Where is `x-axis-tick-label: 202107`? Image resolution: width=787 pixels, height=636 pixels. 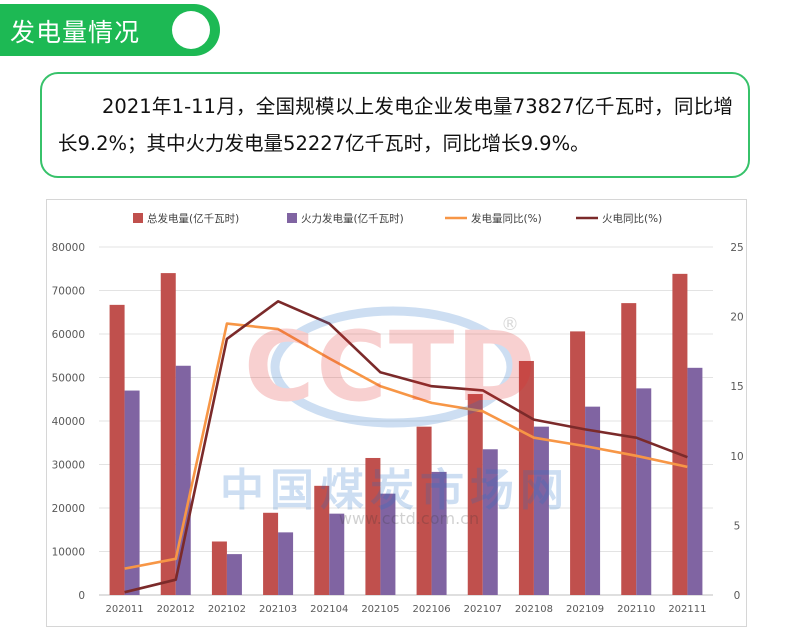 x-axis-tick-label: 202107 is located at coordinates (483, 609).